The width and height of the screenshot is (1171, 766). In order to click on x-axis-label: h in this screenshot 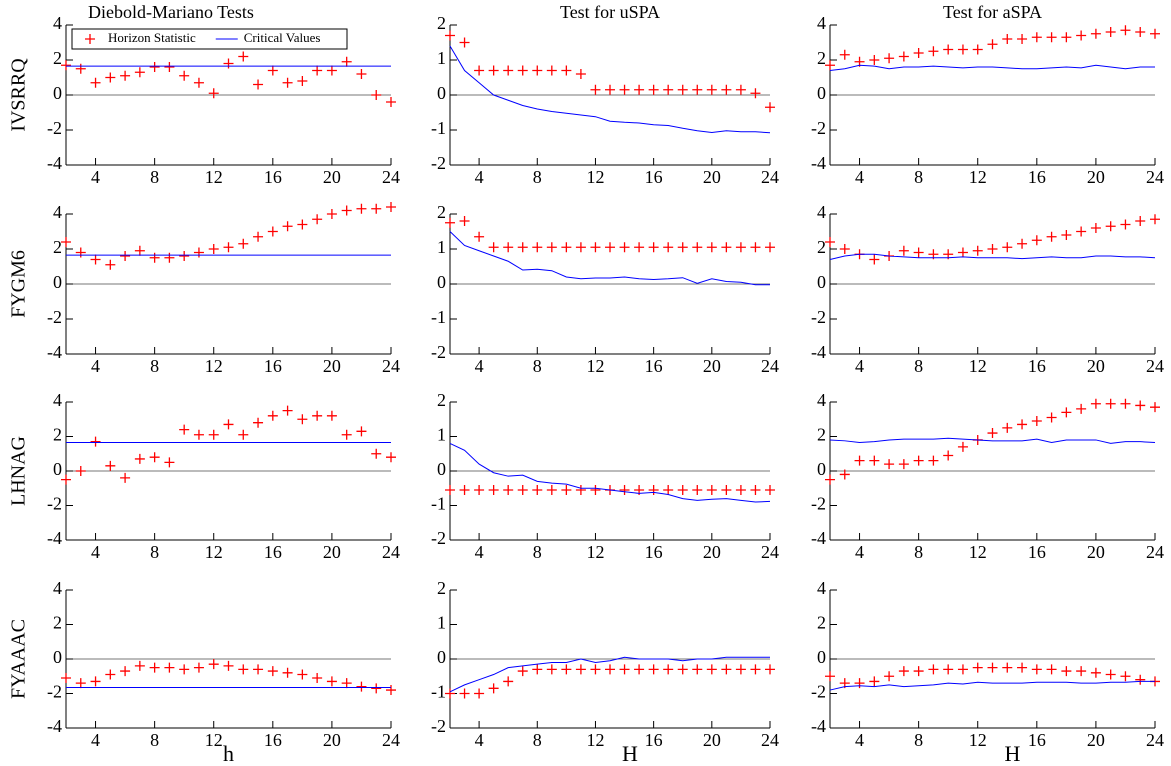, I will do `click(228, 753)`.